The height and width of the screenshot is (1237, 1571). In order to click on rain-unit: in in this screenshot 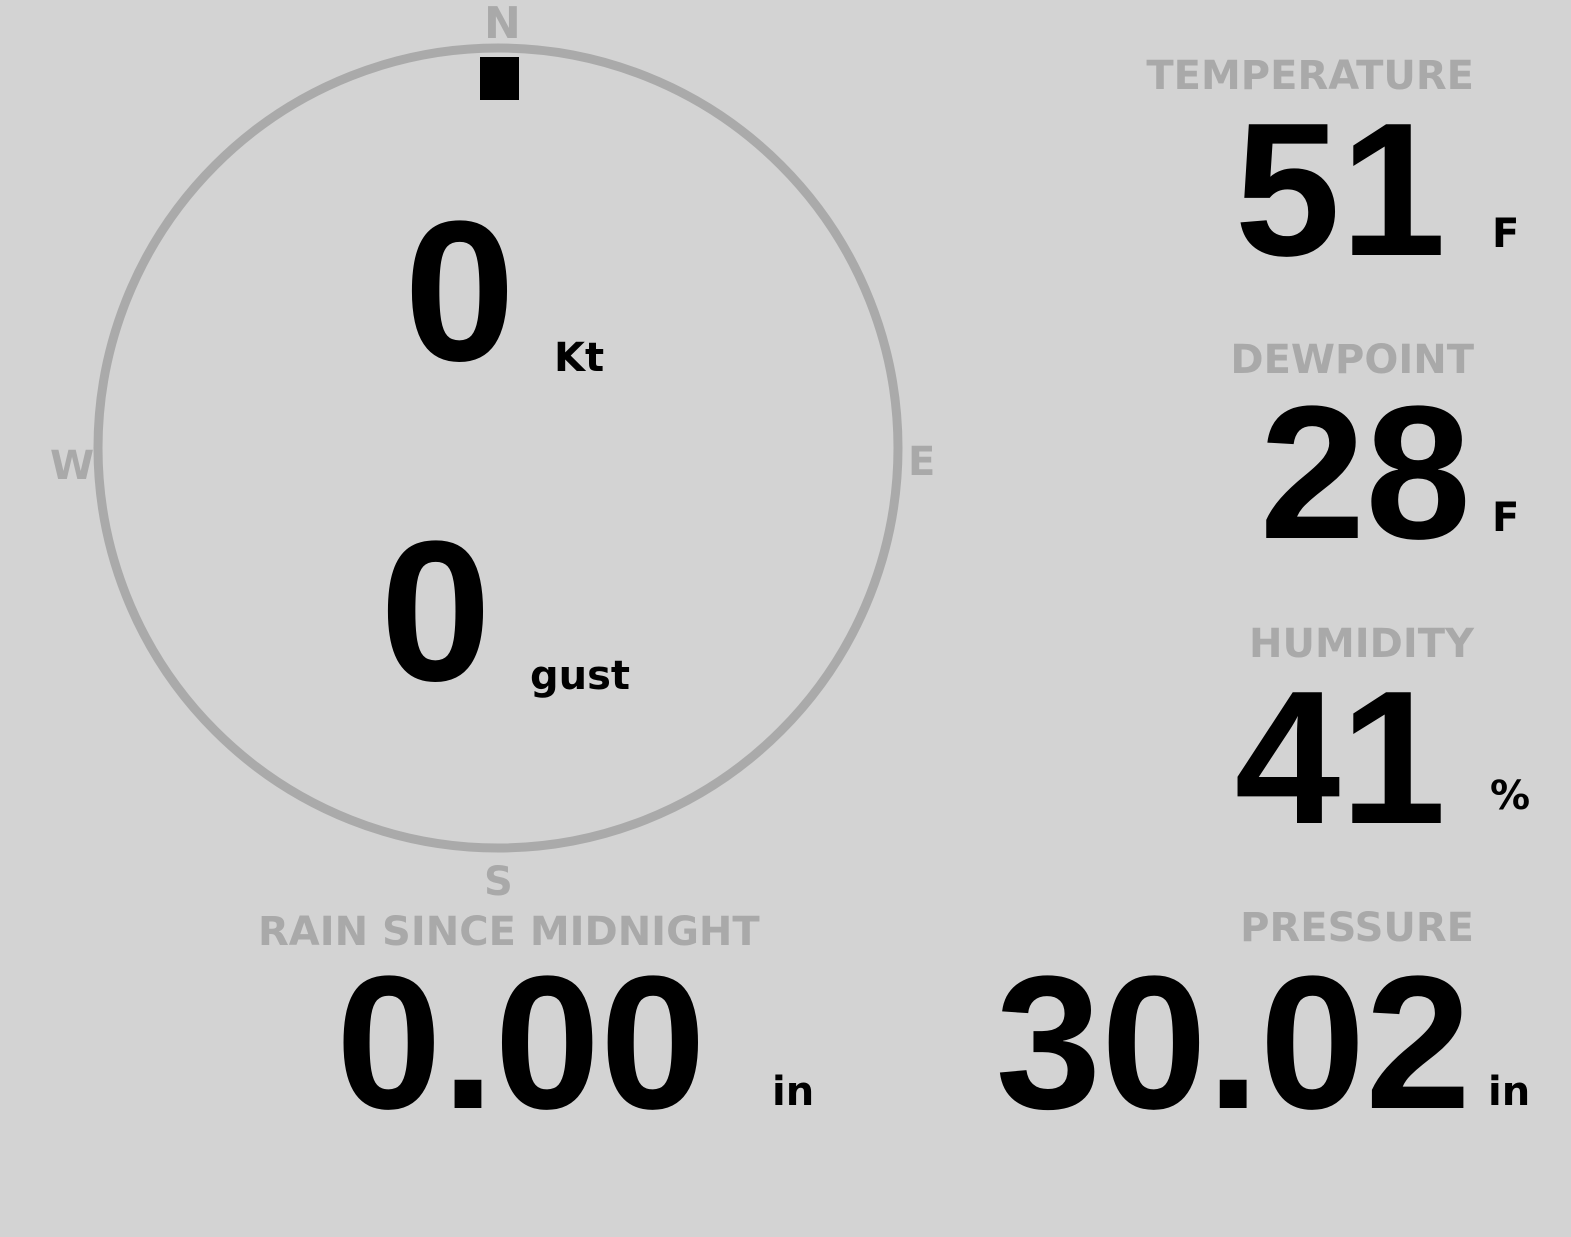, I will do `click(793, 1092)`.